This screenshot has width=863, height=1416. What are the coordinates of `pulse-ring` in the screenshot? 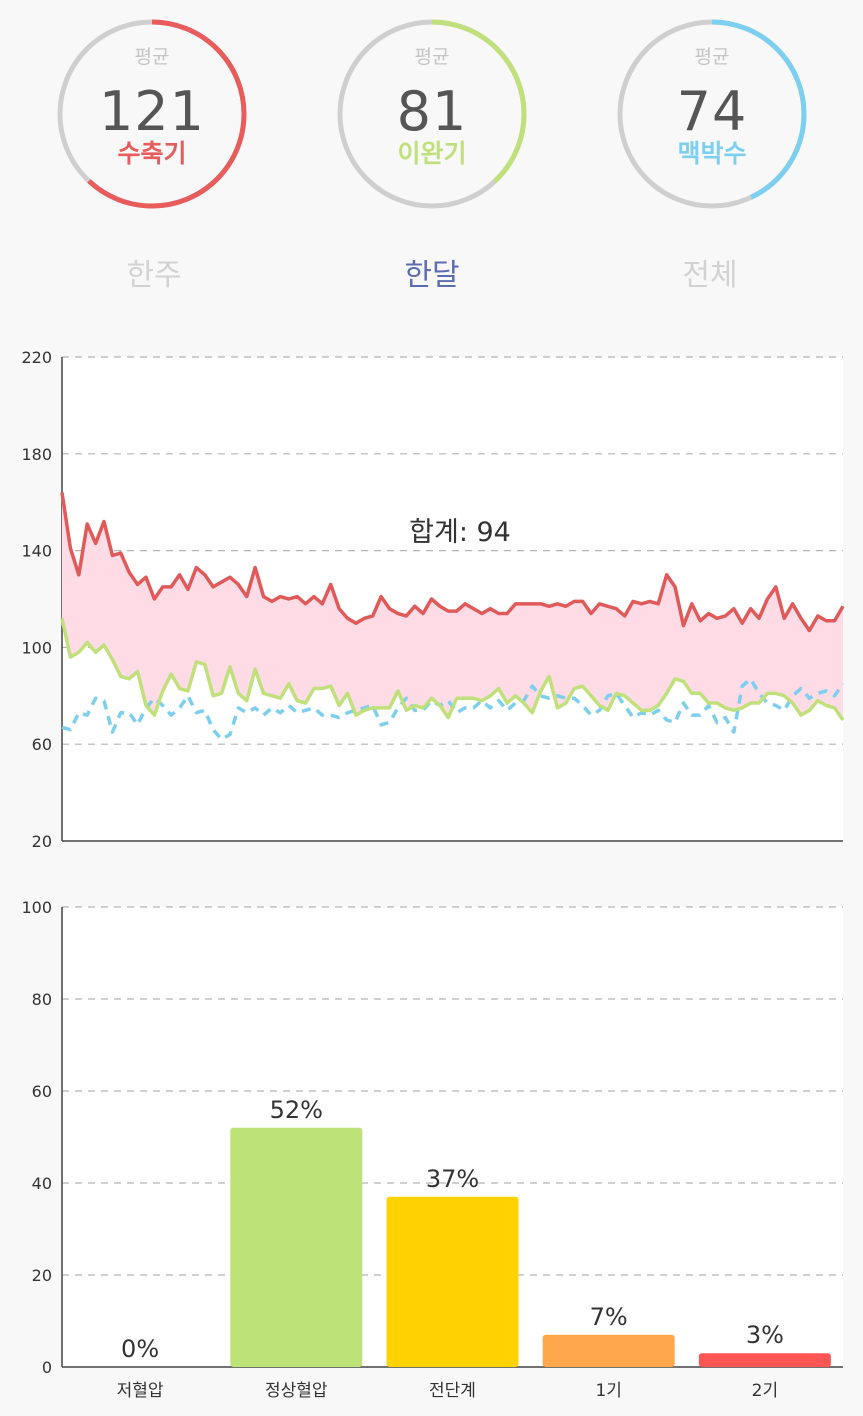 It's located at (712, 114).